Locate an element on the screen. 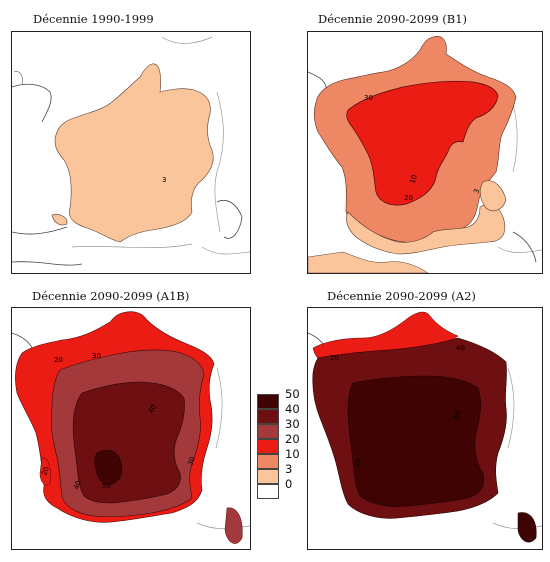 This screenshot has width=550, height=562. panel-title: Décennie 2090-2099 (B1) is located at coordinates (393, 19).